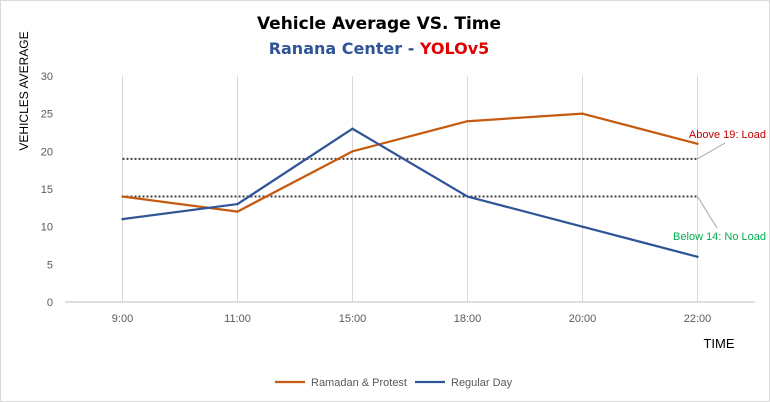 The image size is (770, 402). I want to click on x-tick-label: 9:00, so click(122, 319).